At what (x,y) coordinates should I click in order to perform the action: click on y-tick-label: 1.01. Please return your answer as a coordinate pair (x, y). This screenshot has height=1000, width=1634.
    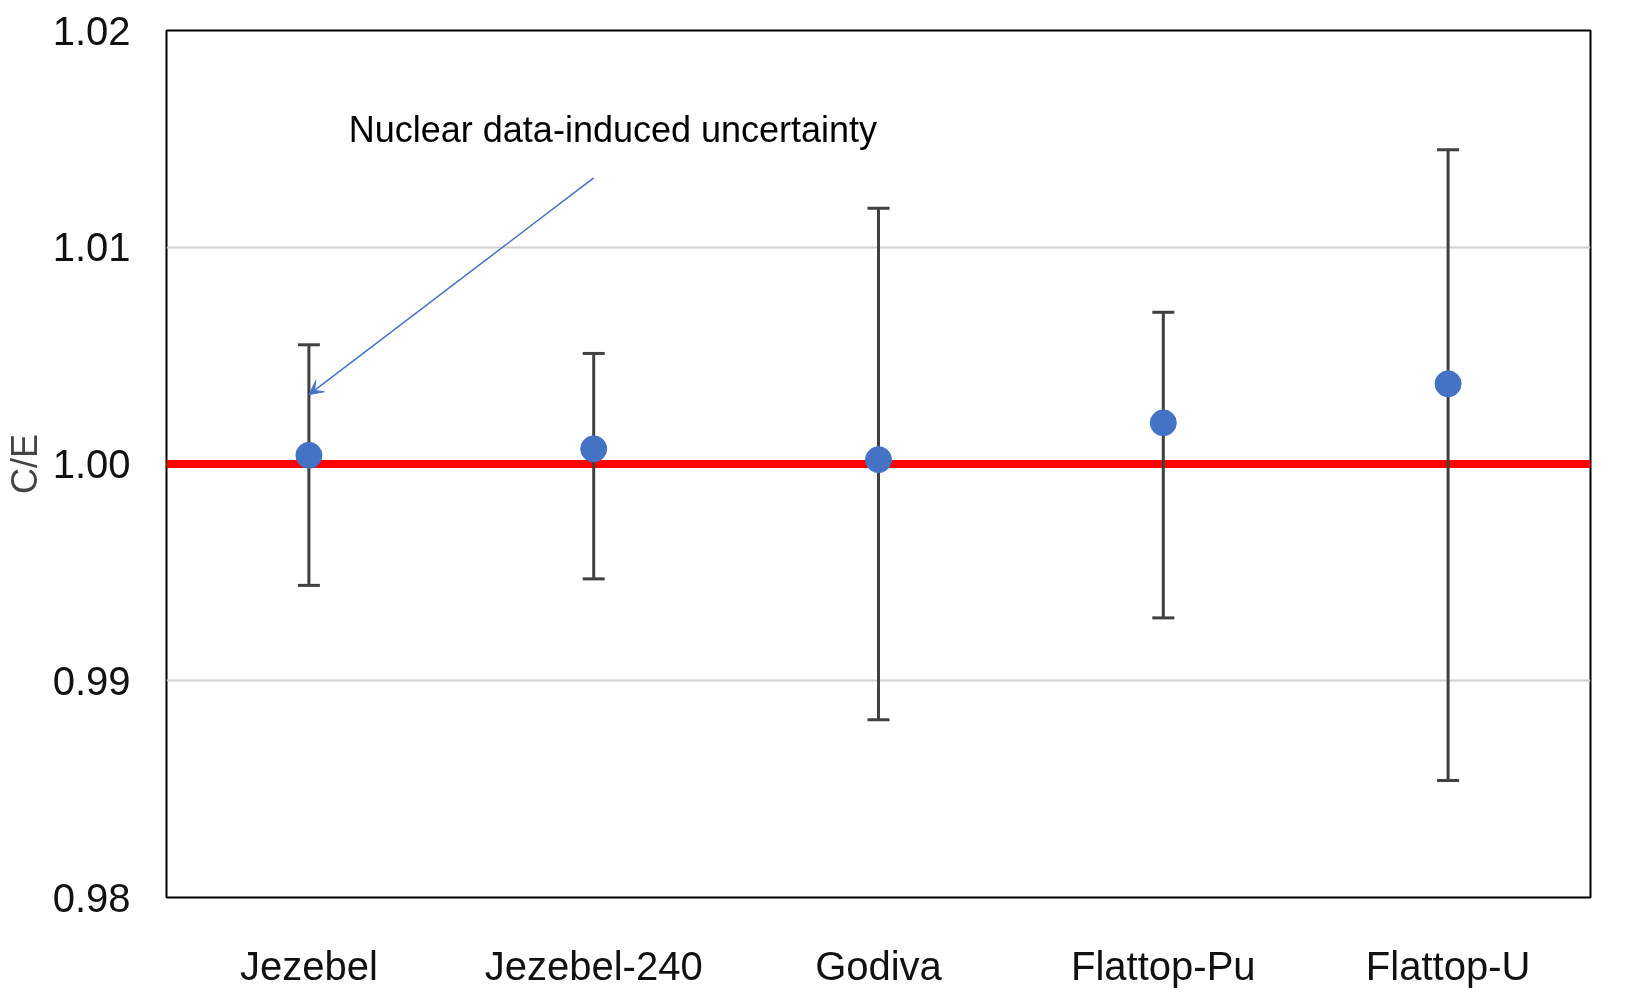
    Looking at the image, I should click on (91, 247).